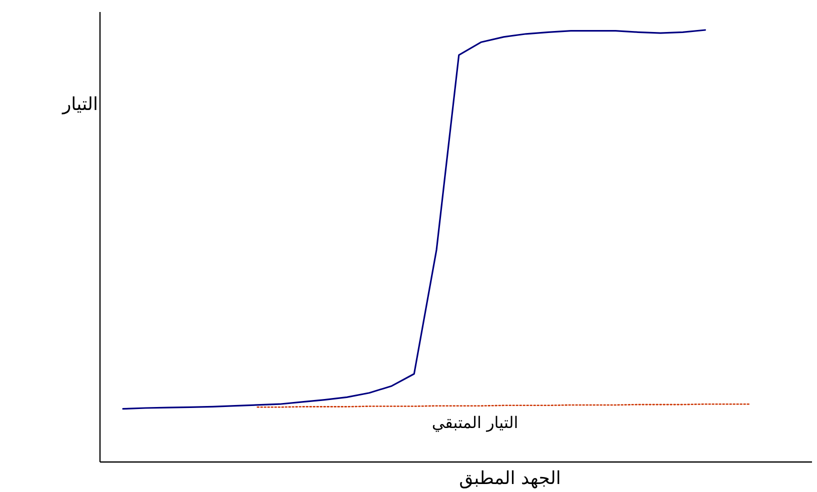 The width and height of the screenshot is (817, 492). What do you see at coordinates (79, 104) in the screenshot?
I see `y-axis-title: التيار` at bounding box center [79, 104].